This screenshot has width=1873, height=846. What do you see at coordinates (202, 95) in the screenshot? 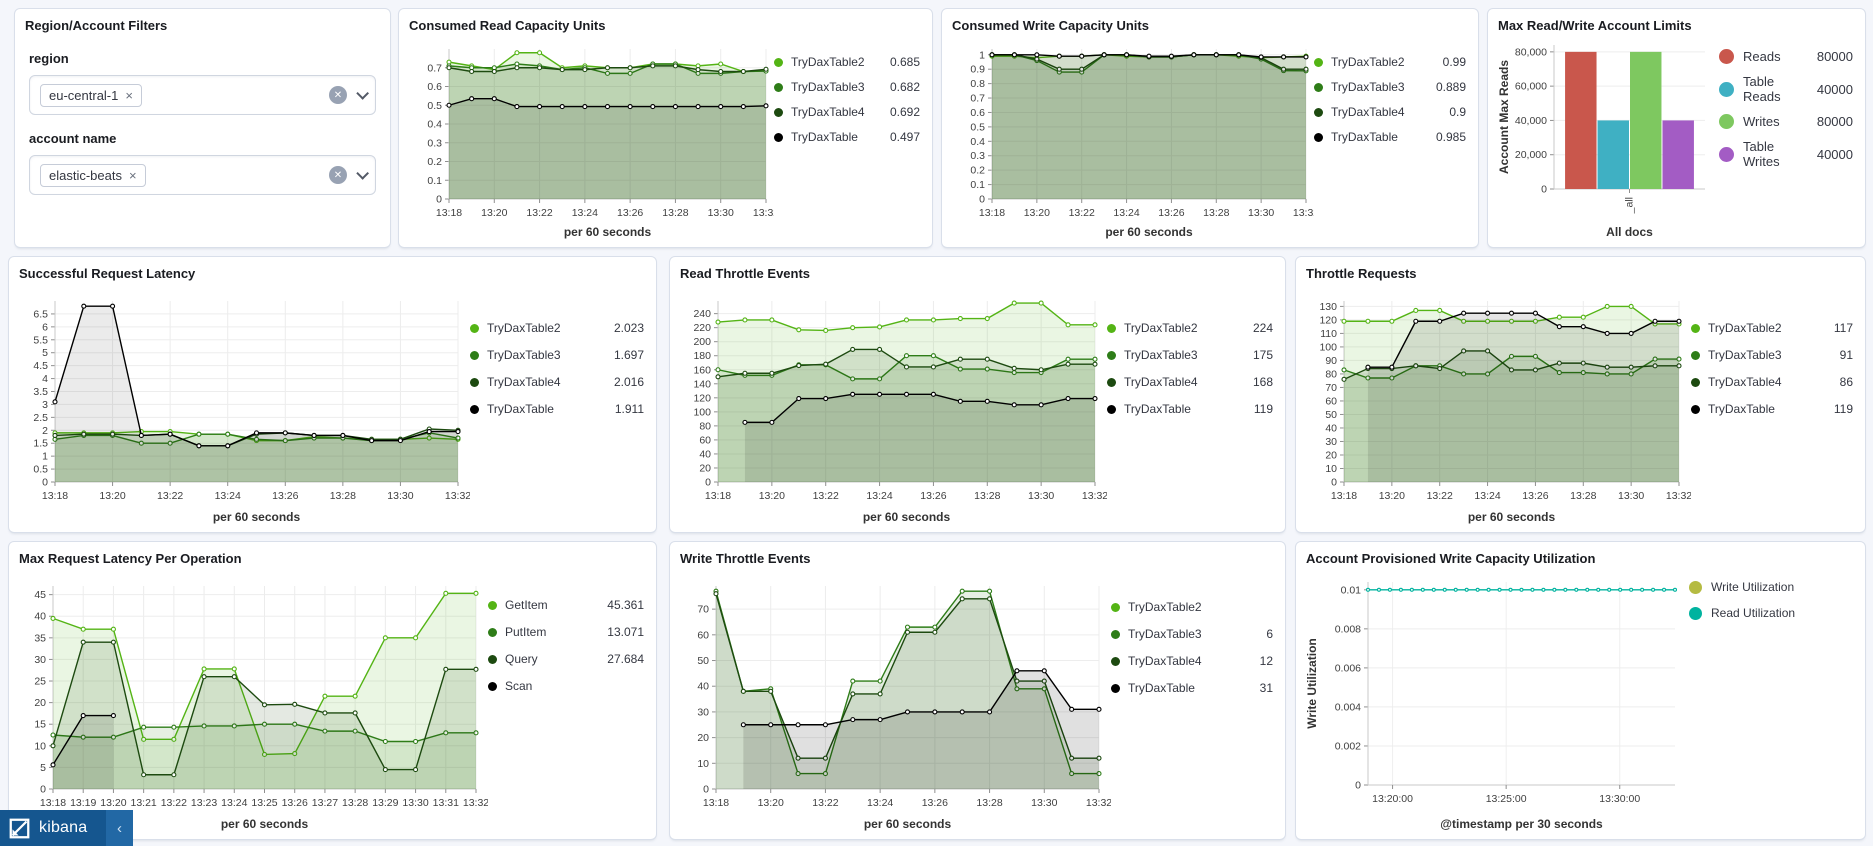
I see `region-filter-combobox: eu-central-1 × ✕` at bounding box center [202, 95].